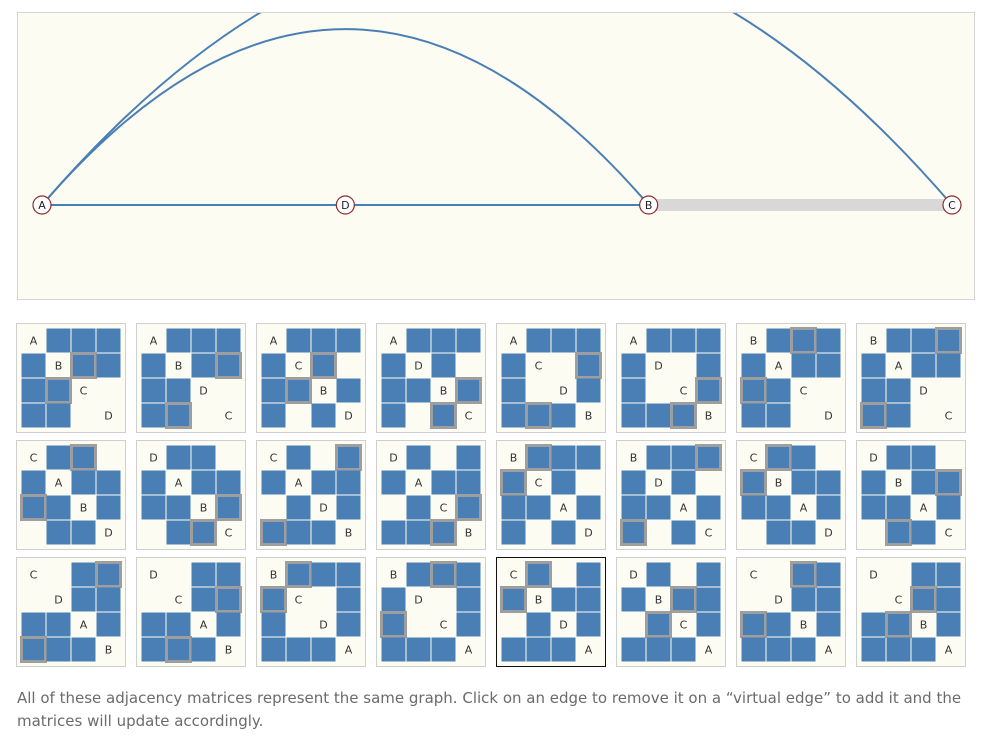  I want to click on adjacency-matrix: C D B A, so click(790, 611).